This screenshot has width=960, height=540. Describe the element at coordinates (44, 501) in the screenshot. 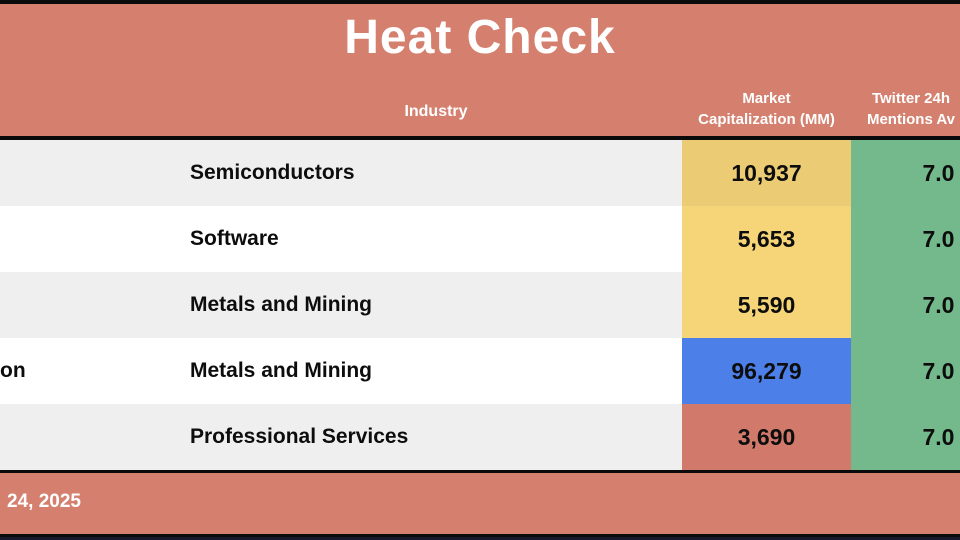

I see `footer-date: 24, 2025` at that location.